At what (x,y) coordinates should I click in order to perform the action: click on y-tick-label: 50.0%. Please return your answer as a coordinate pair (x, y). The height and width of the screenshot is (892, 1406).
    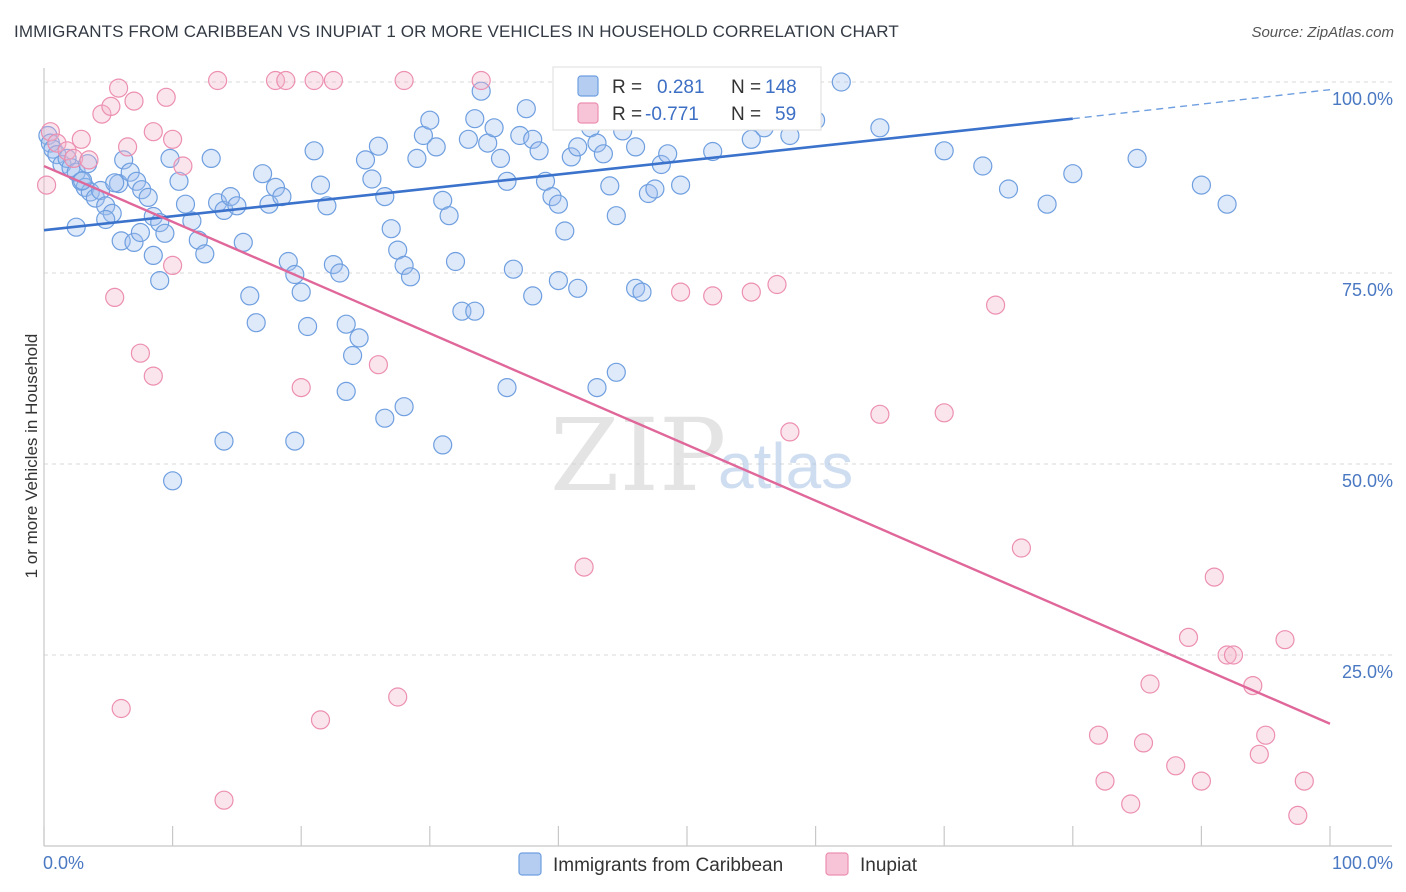
    Looking at the image, I should click on (1367, 481).